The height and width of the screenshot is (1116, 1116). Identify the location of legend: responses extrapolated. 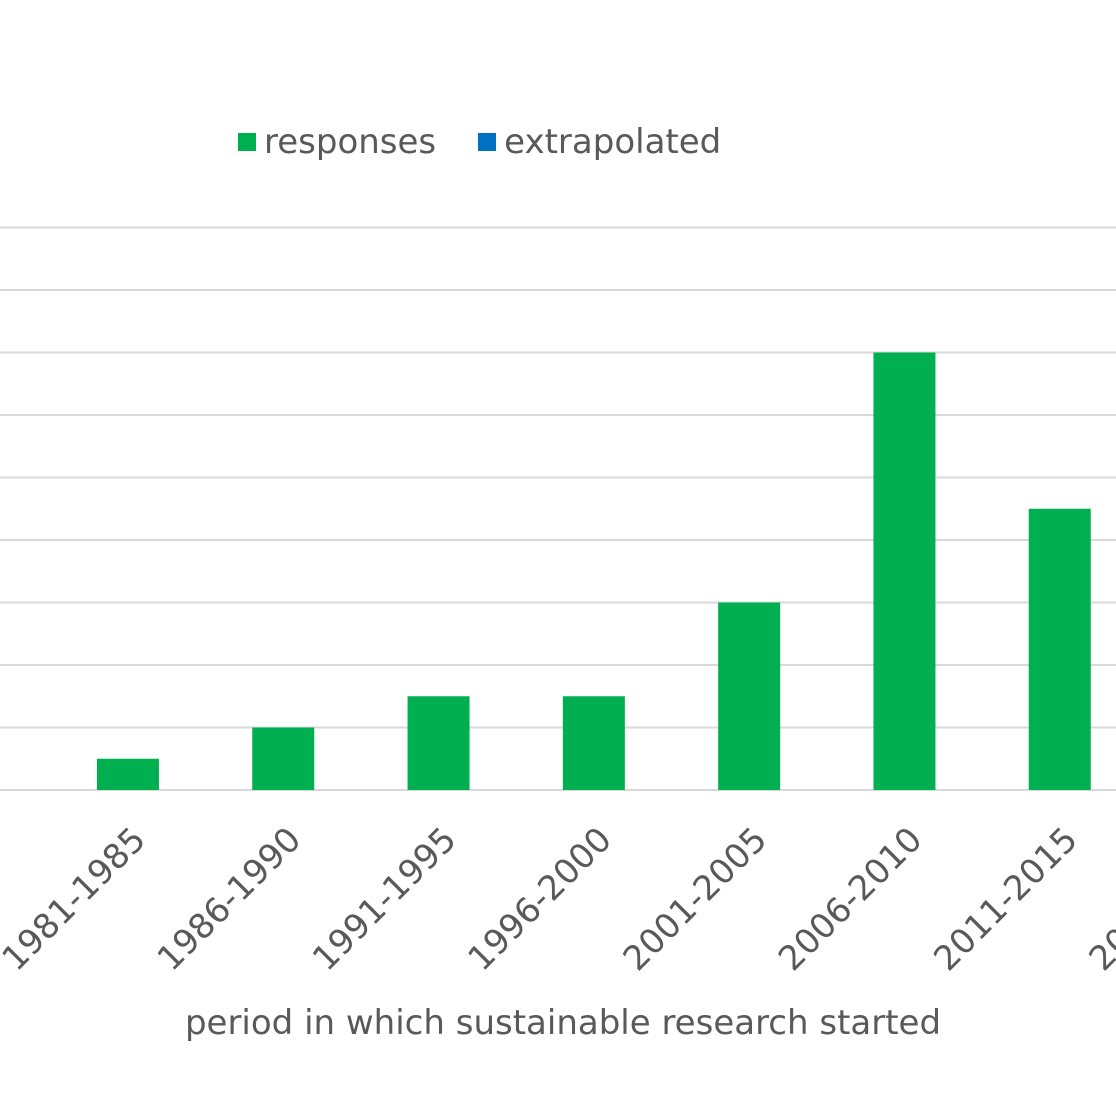
(500, 142).